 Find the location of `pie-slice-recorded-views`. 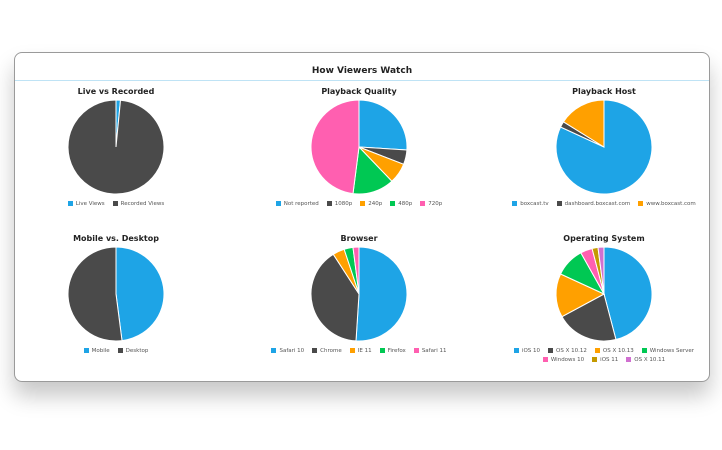

pie-slice-recorded-views is located at coordinates (116, 147).